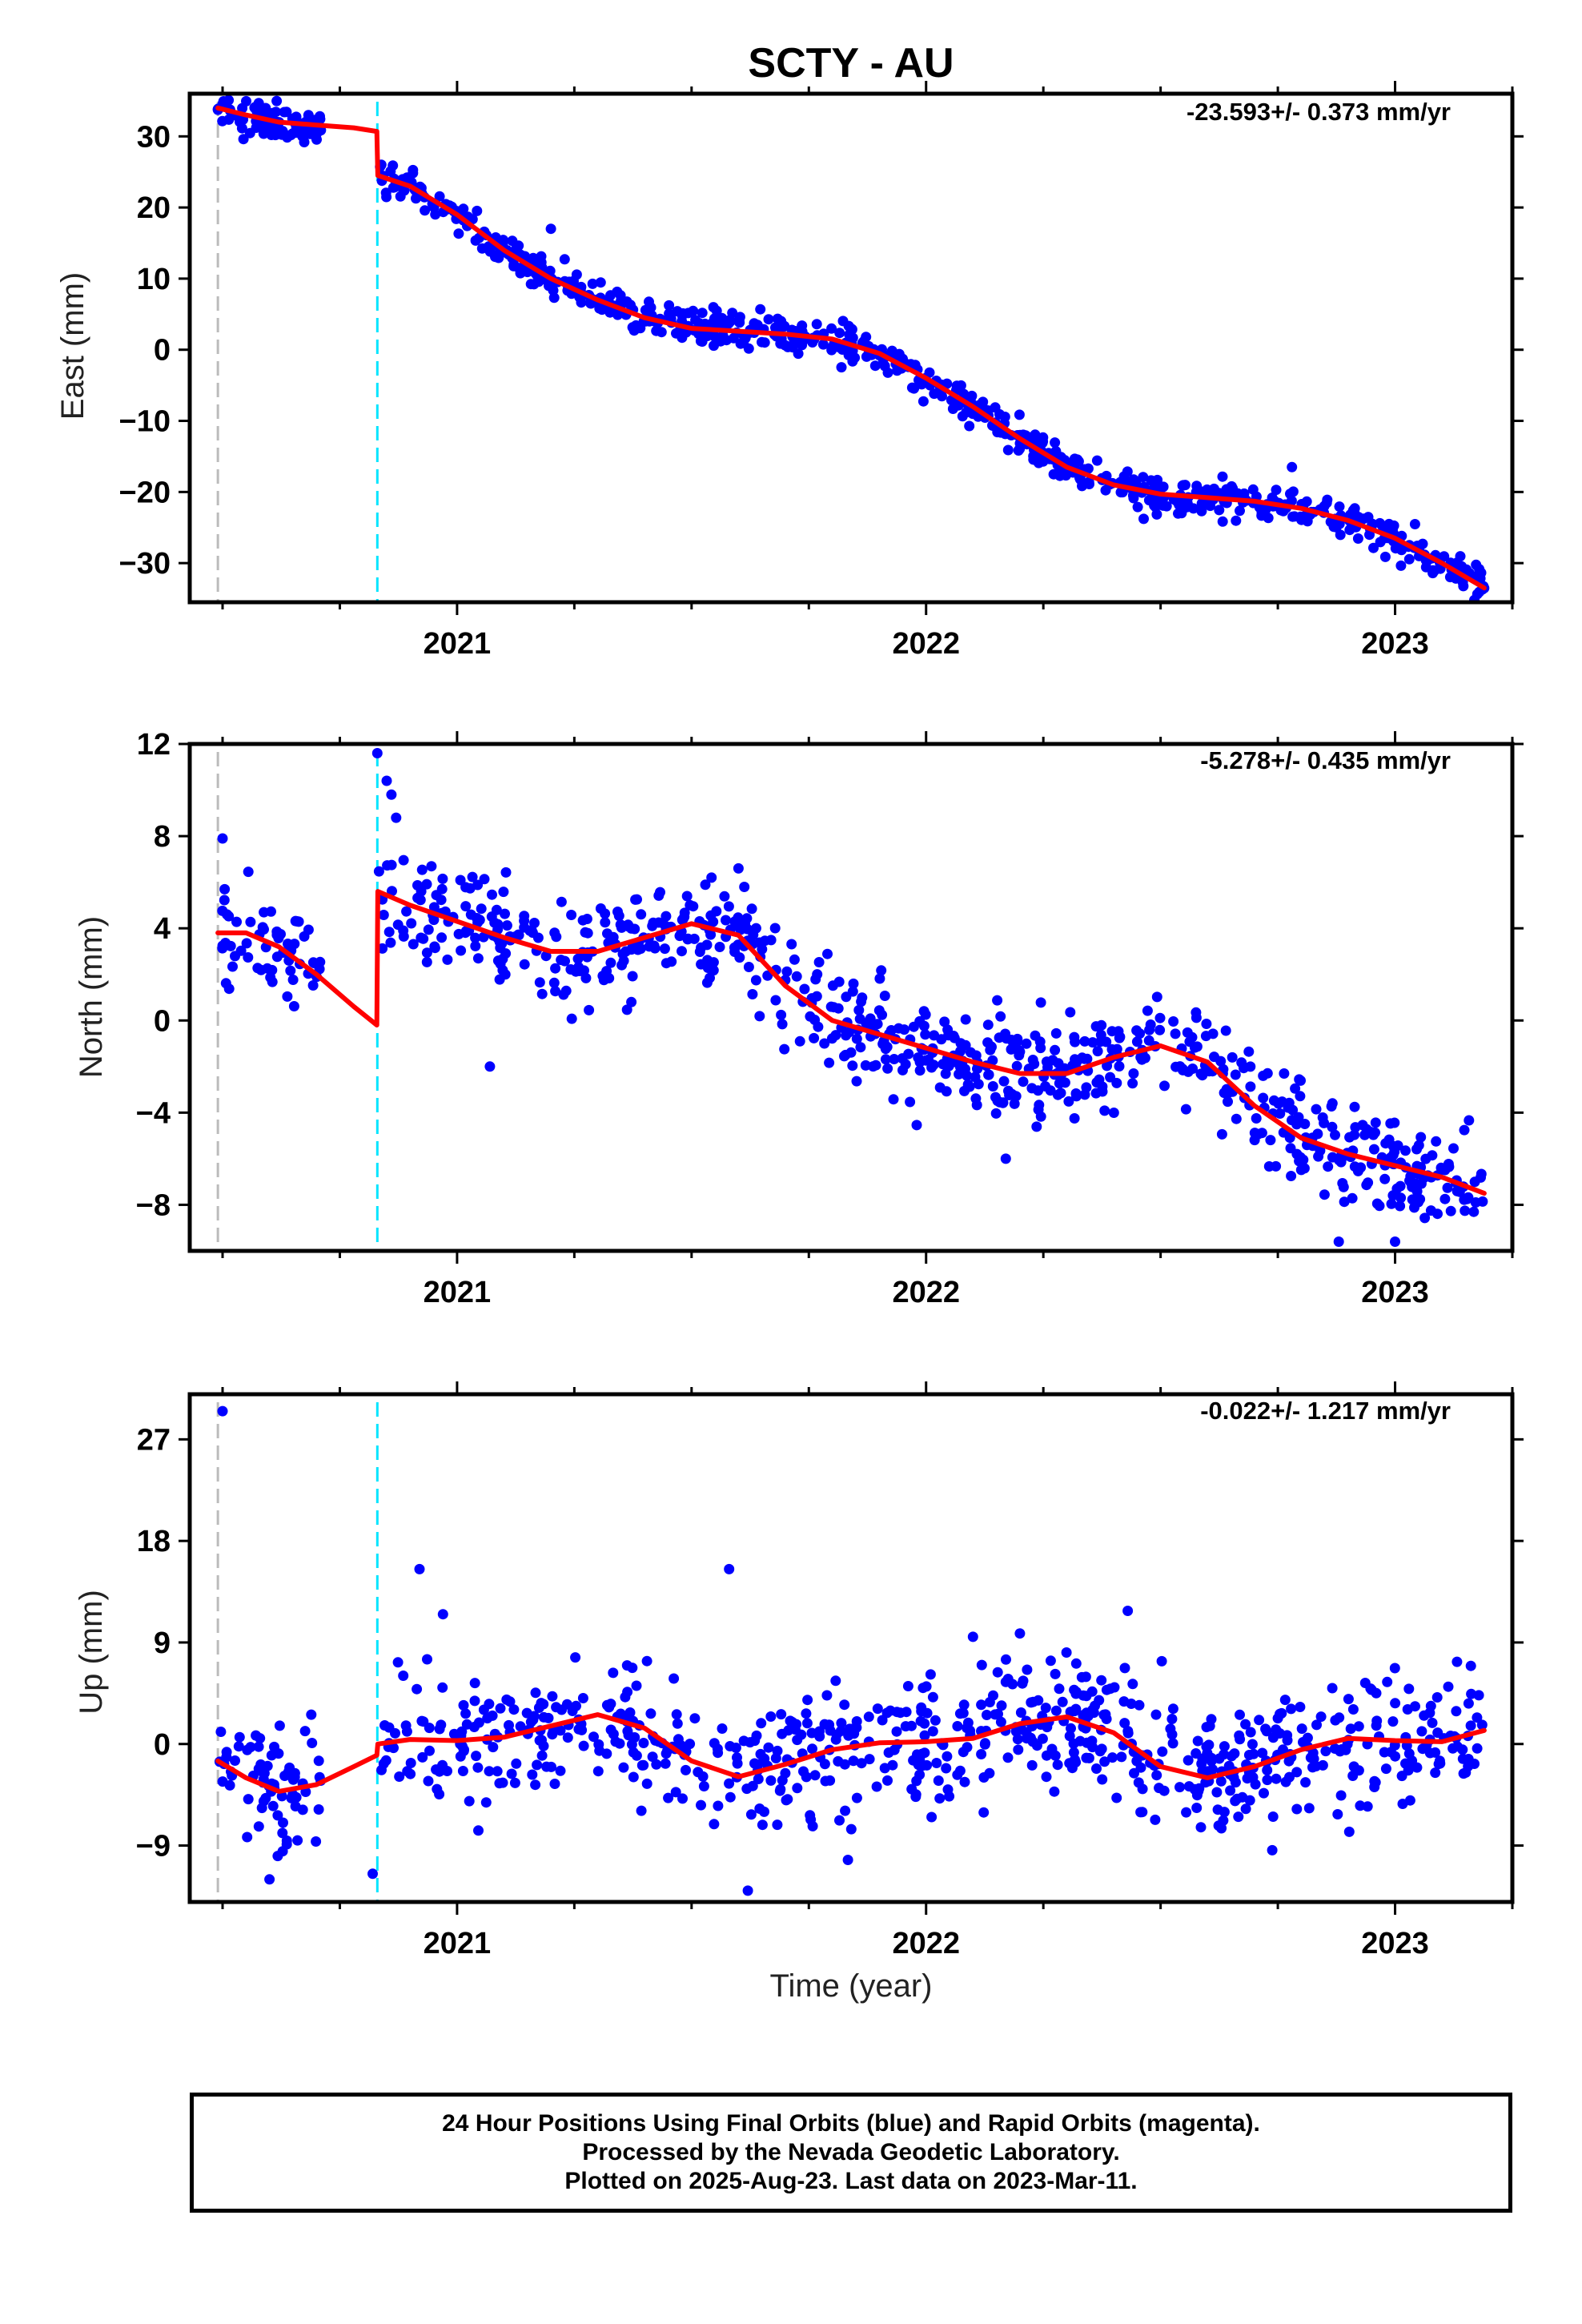 This screenshot has height=2324, width=1582. I want to click on east-axis-label: East (mm), so click(72, 346).